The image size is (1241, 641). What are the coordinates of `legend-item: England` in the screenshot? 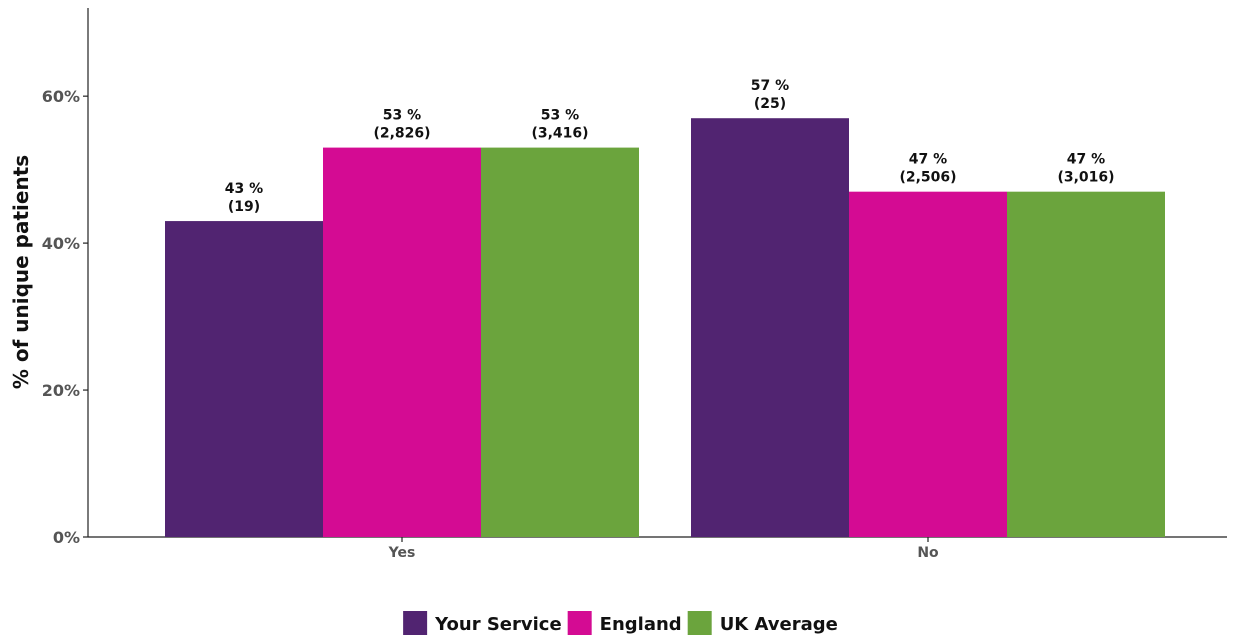 It's located at (624, 623).